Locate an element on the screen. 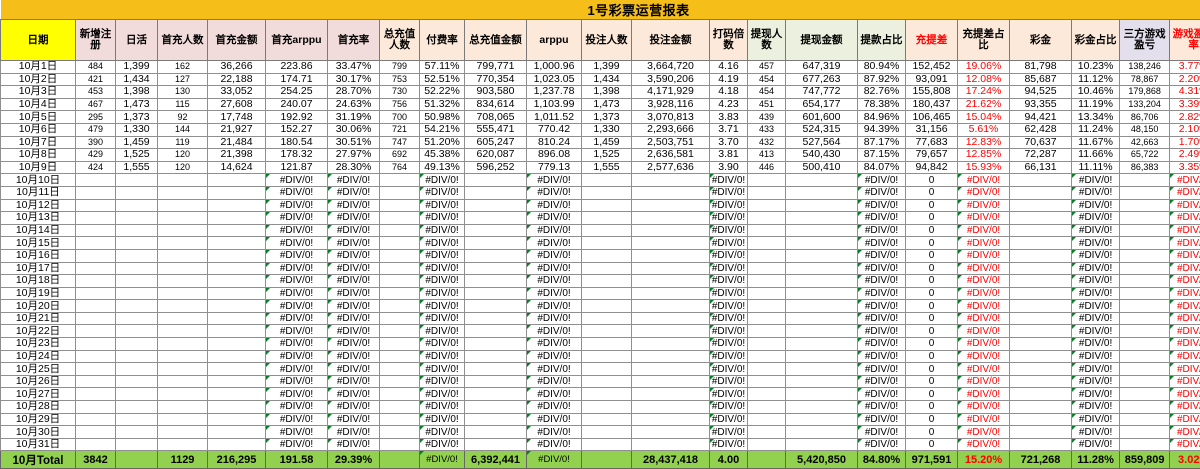  cell-date: 10月29日 is located at coordinates (38, 419).